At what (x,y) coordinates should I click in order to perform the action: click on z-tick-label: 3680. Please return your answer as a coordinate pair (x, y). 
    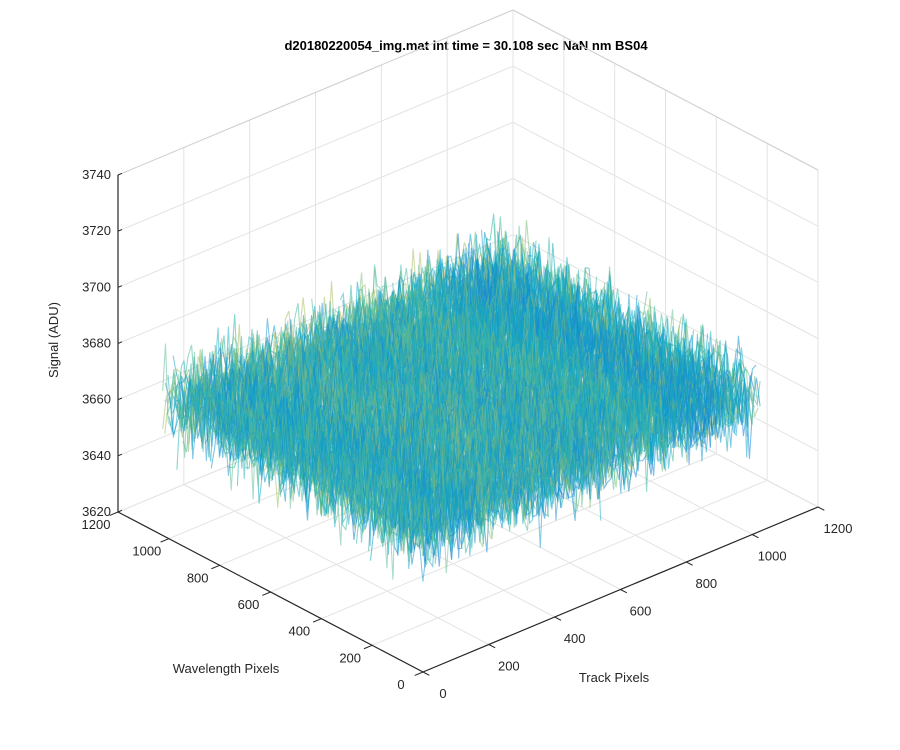
    Looking at the image, I should click on (96, 343).